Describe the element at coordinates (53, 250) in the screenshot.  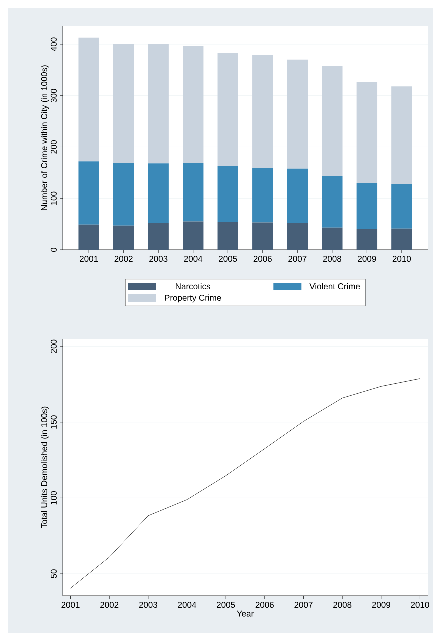
I see `y-tick-label: 0` at that location.